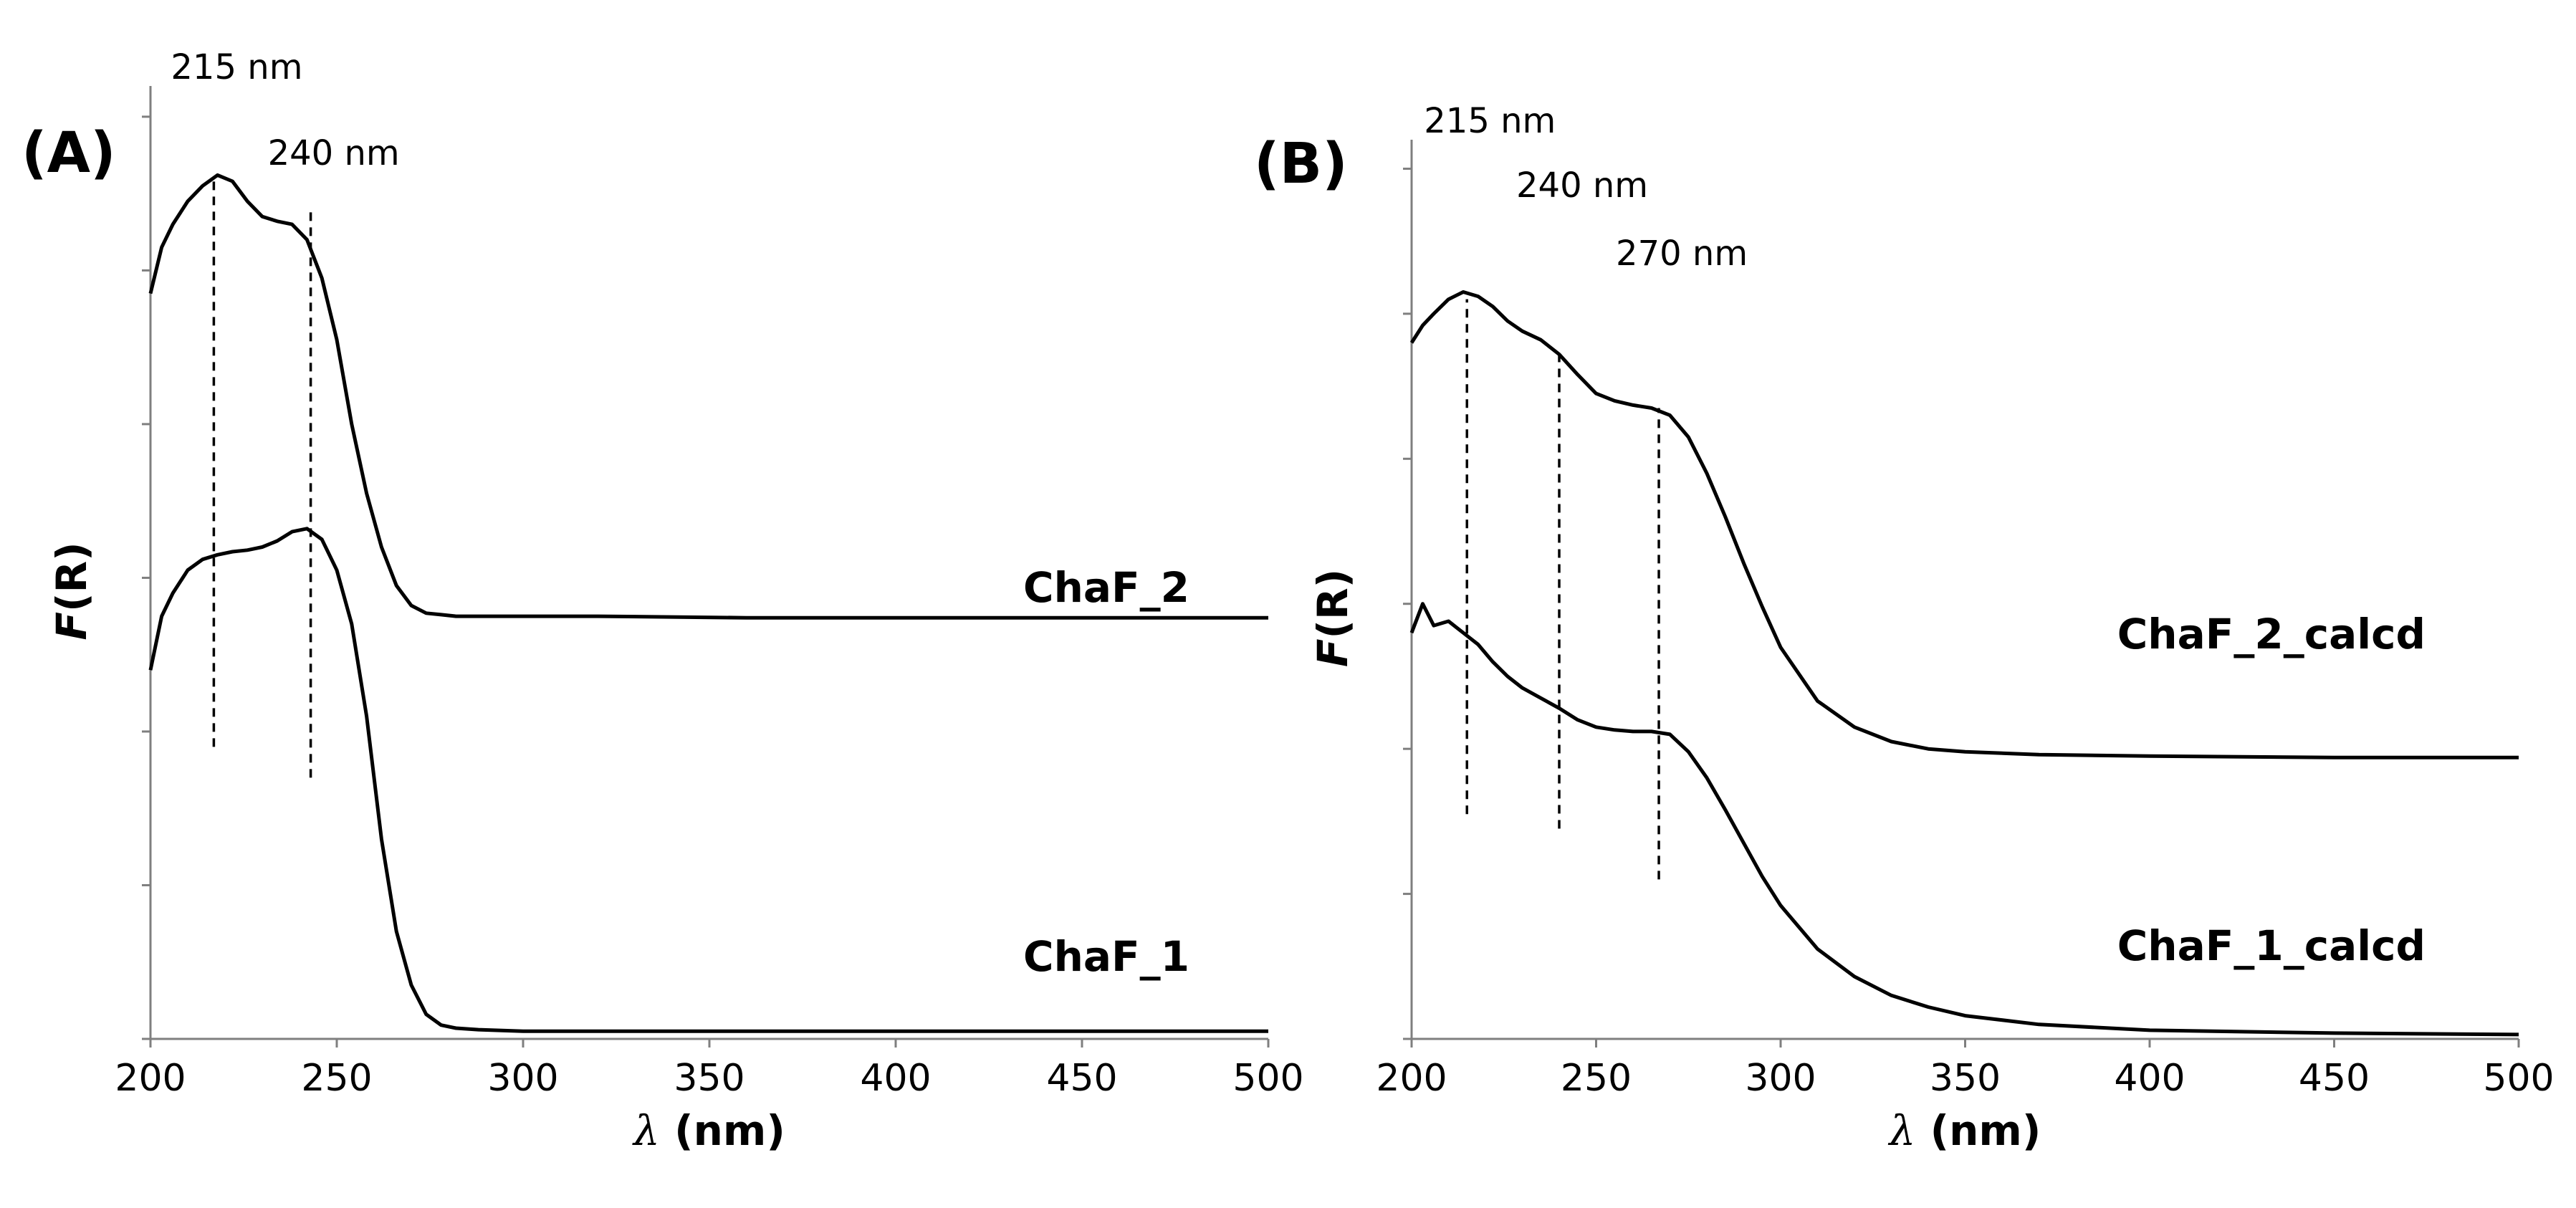 This screenshot has width=2576, height=1208. Describe the element at coordinates (1106, 587) in the screenshot. I see `series-label: ChaF_2` at that location.